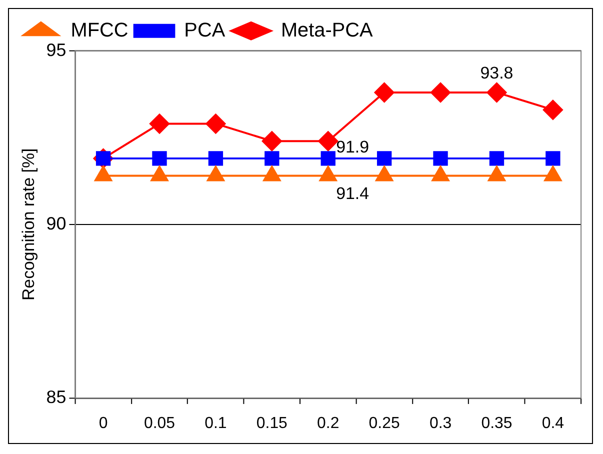  Describe the element at coordinates (56, 50) in the screenshot. I see `y-tick-label: 95` at that location.